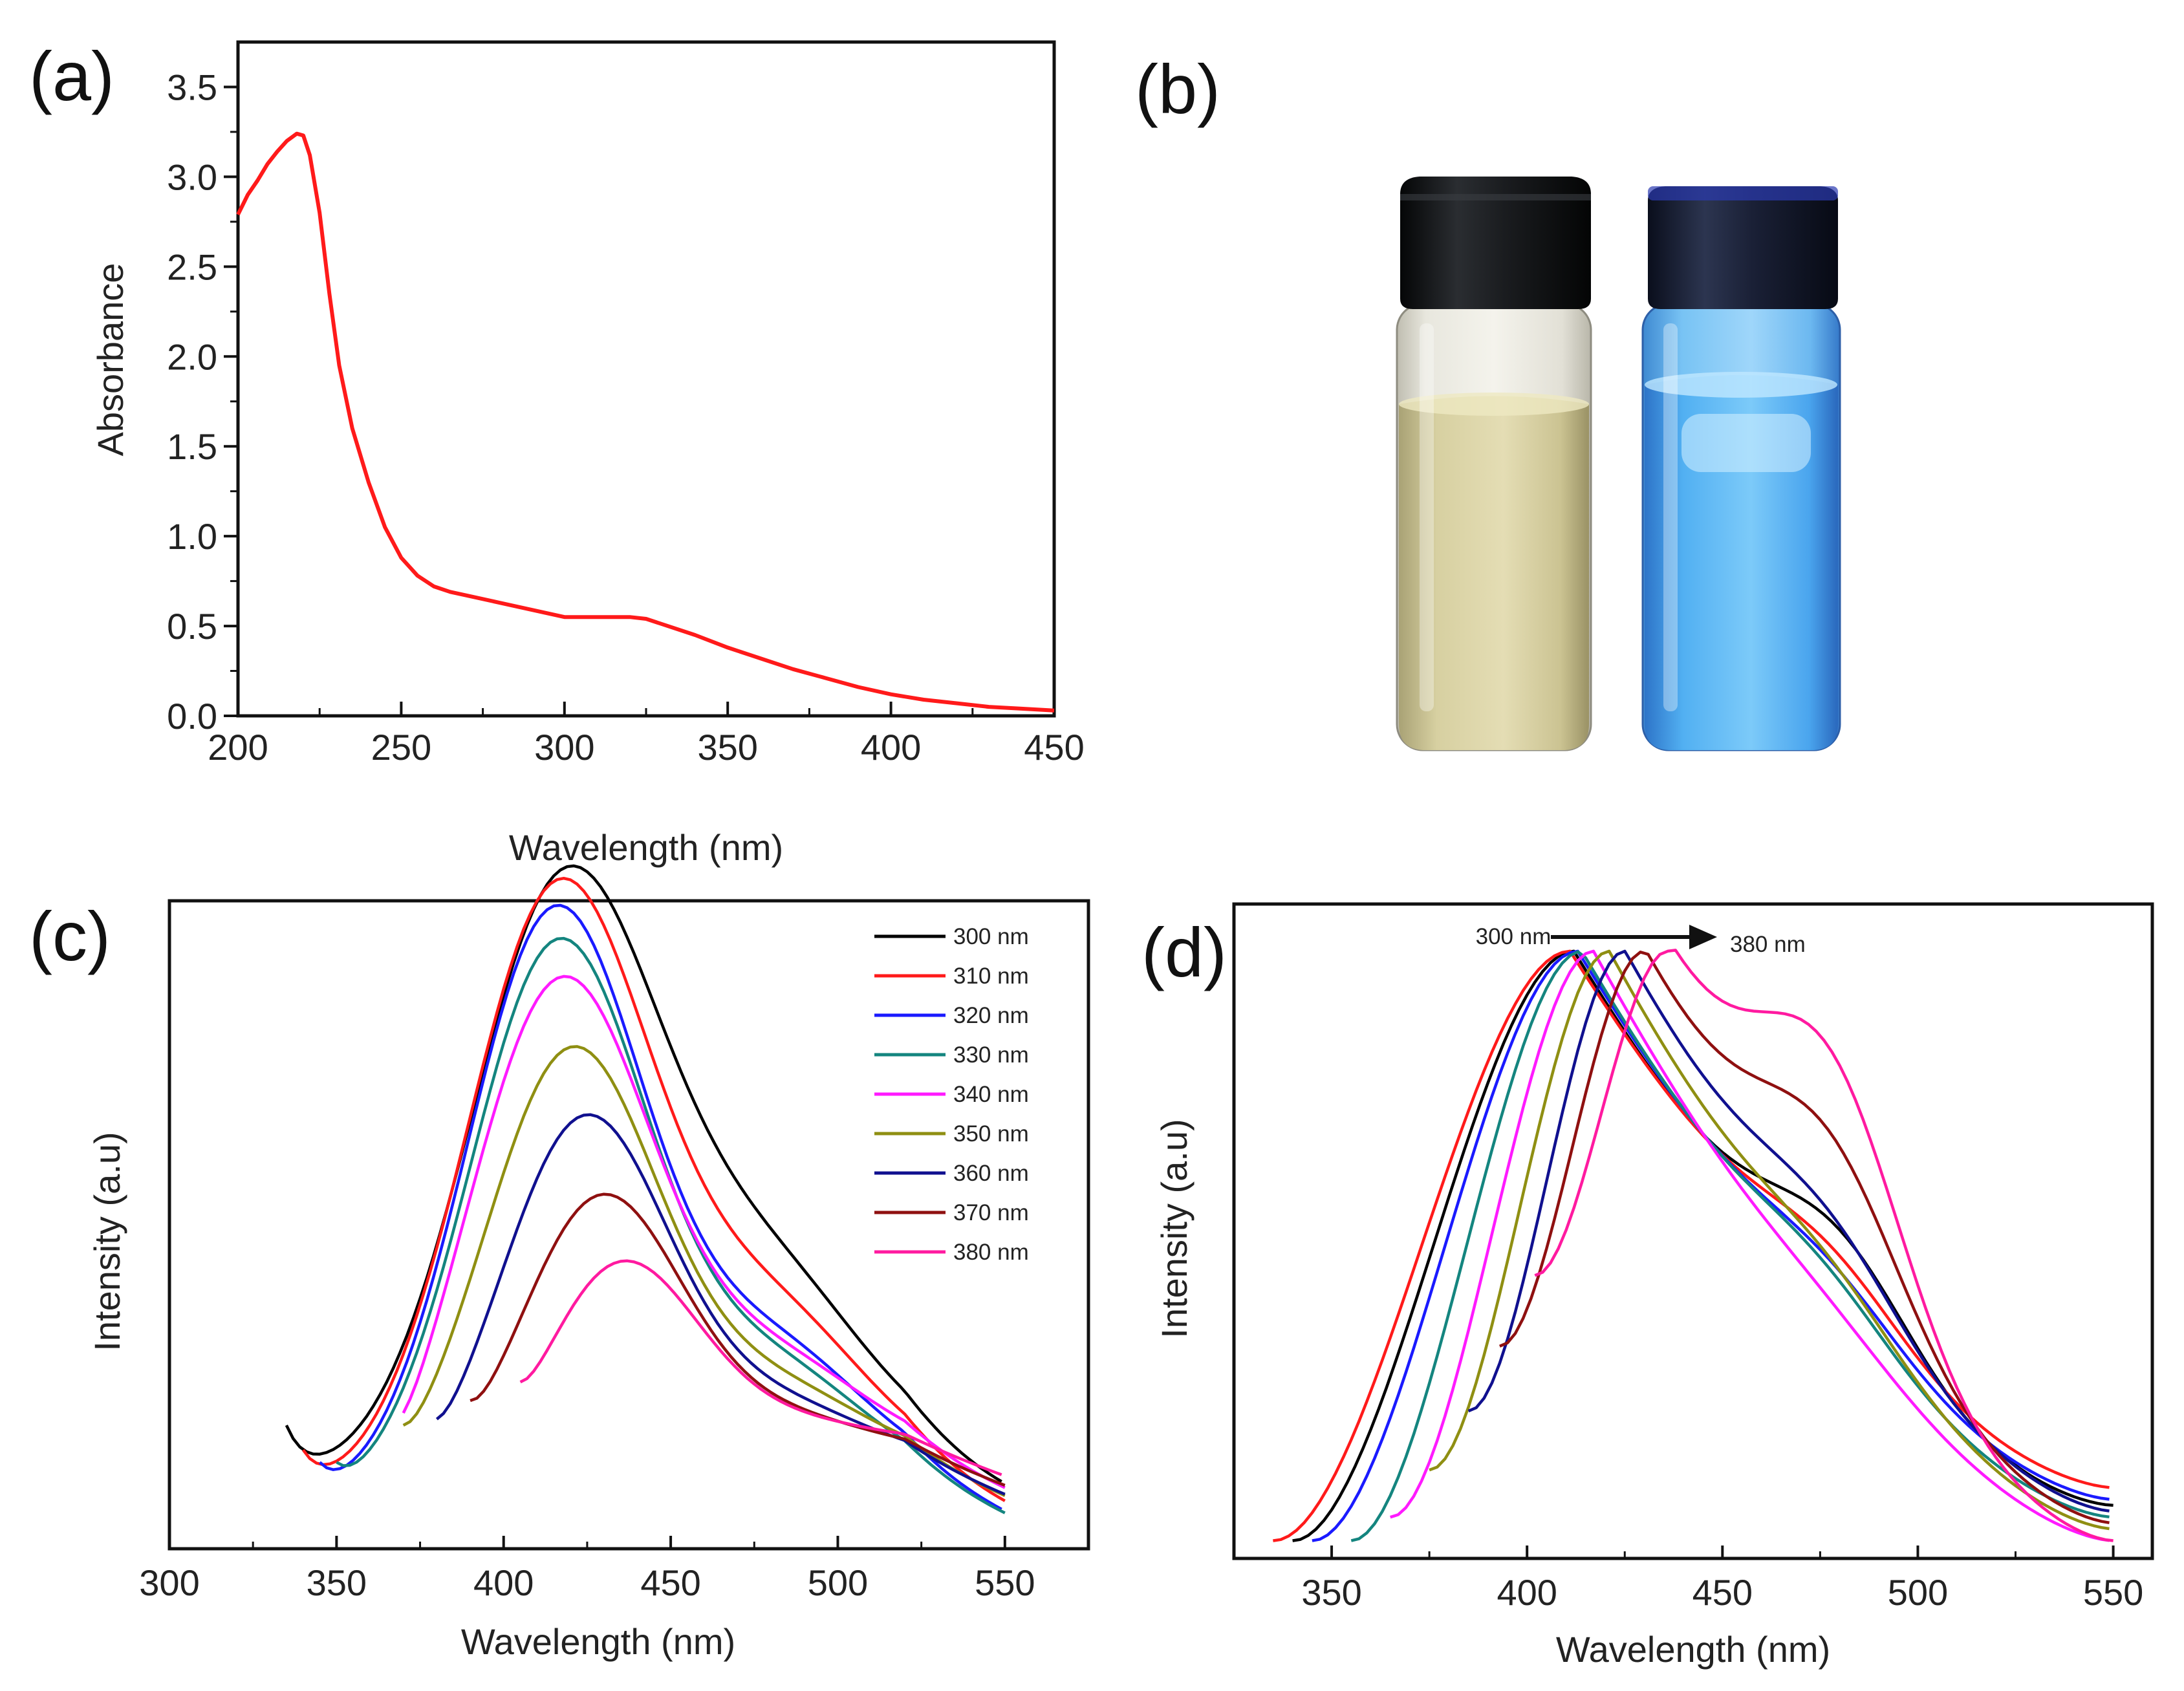  Describe the element at coordinates (670, 1582) in the screenshot. I see `x-tick-label-c: 450` at that location.